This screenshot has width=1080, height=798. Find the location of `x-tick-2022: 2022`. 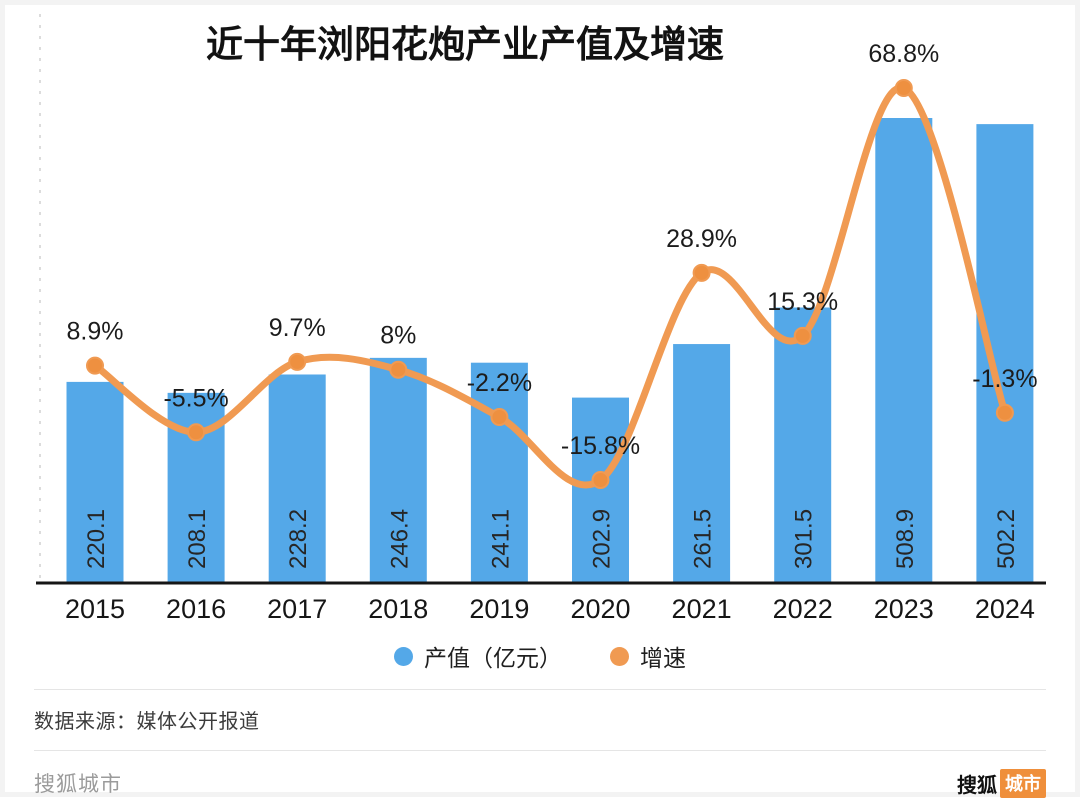

x-tick-2022: 2022 is located at coordinates (803, 609).